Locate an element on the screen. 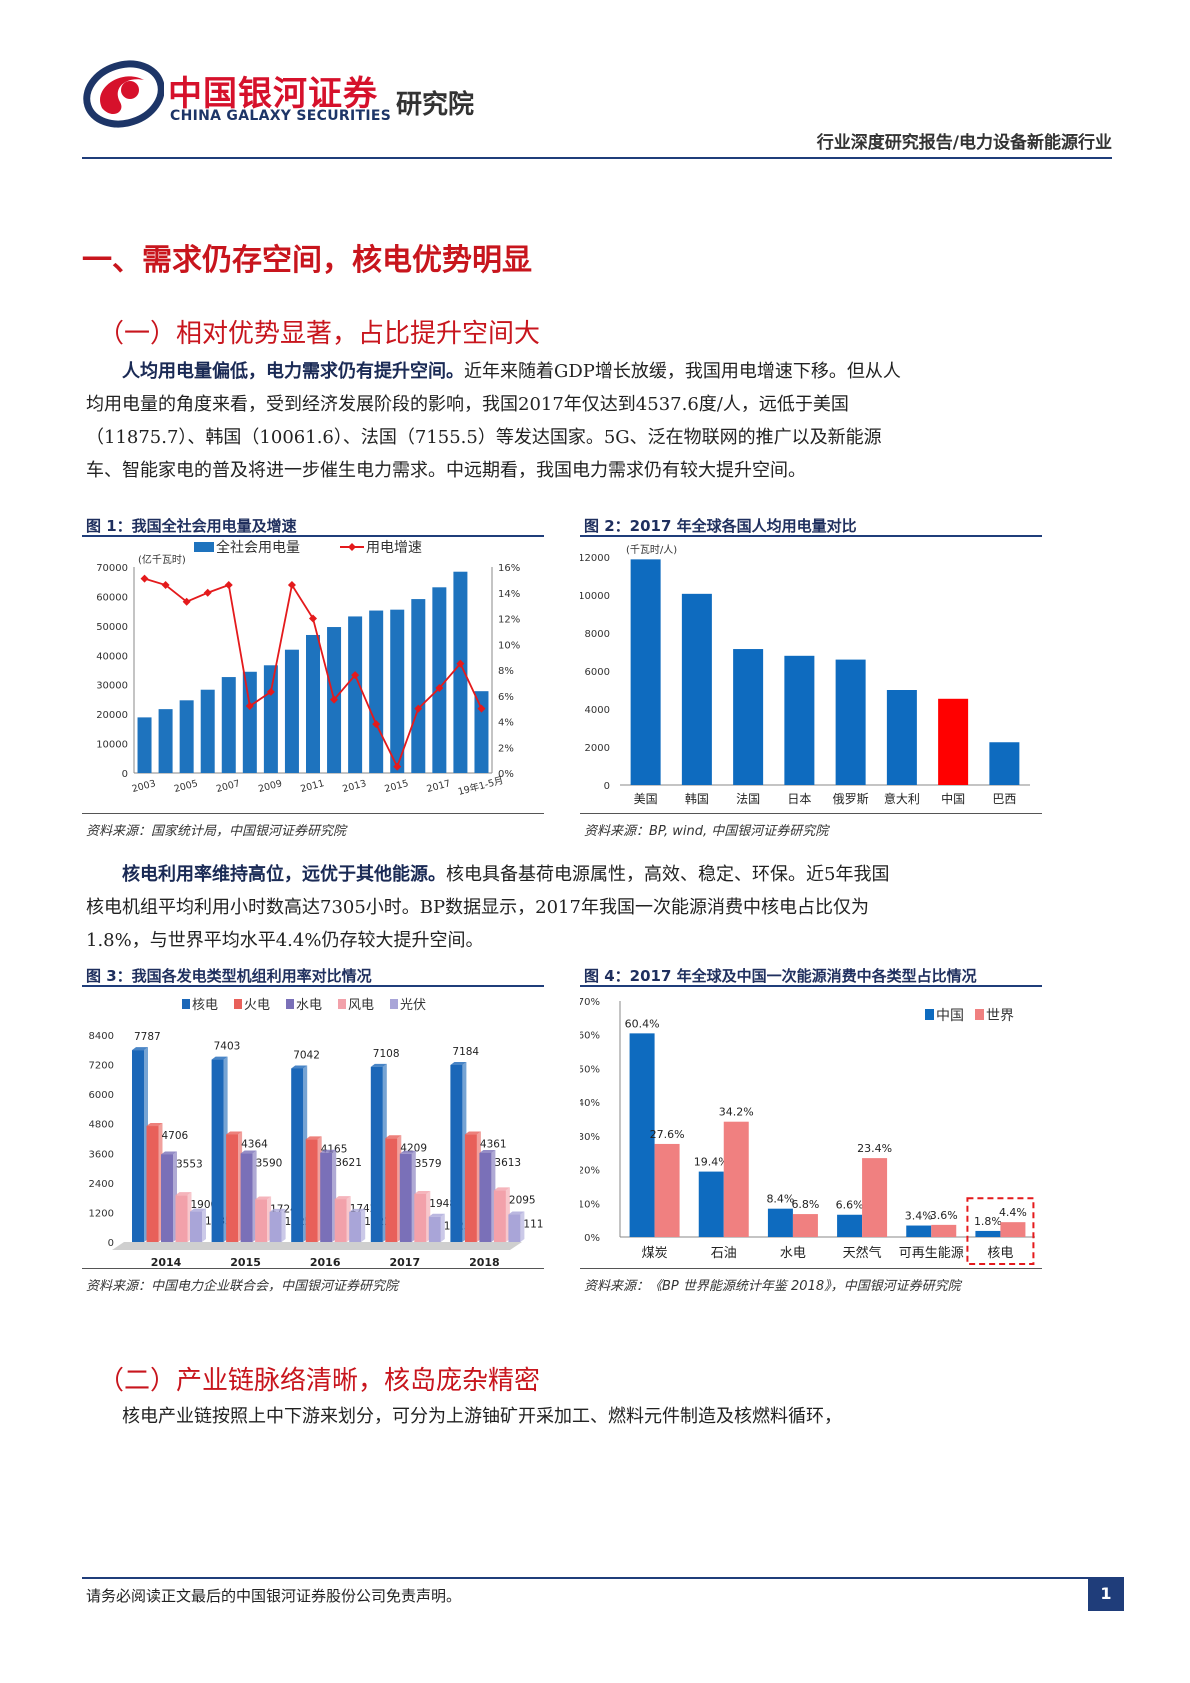 This screenshot has height=1683, width=1190. y-tick-left: 70000 is located at coordinates (112, 568).